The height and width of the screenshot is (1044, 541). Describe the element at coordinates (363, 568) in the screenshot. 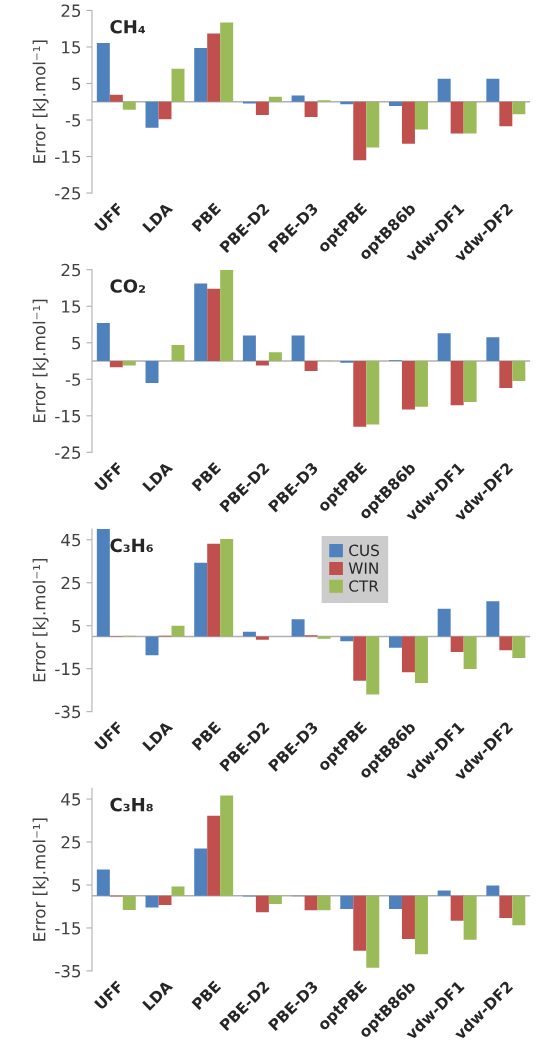

I see `legend-label: WIN` at that location.